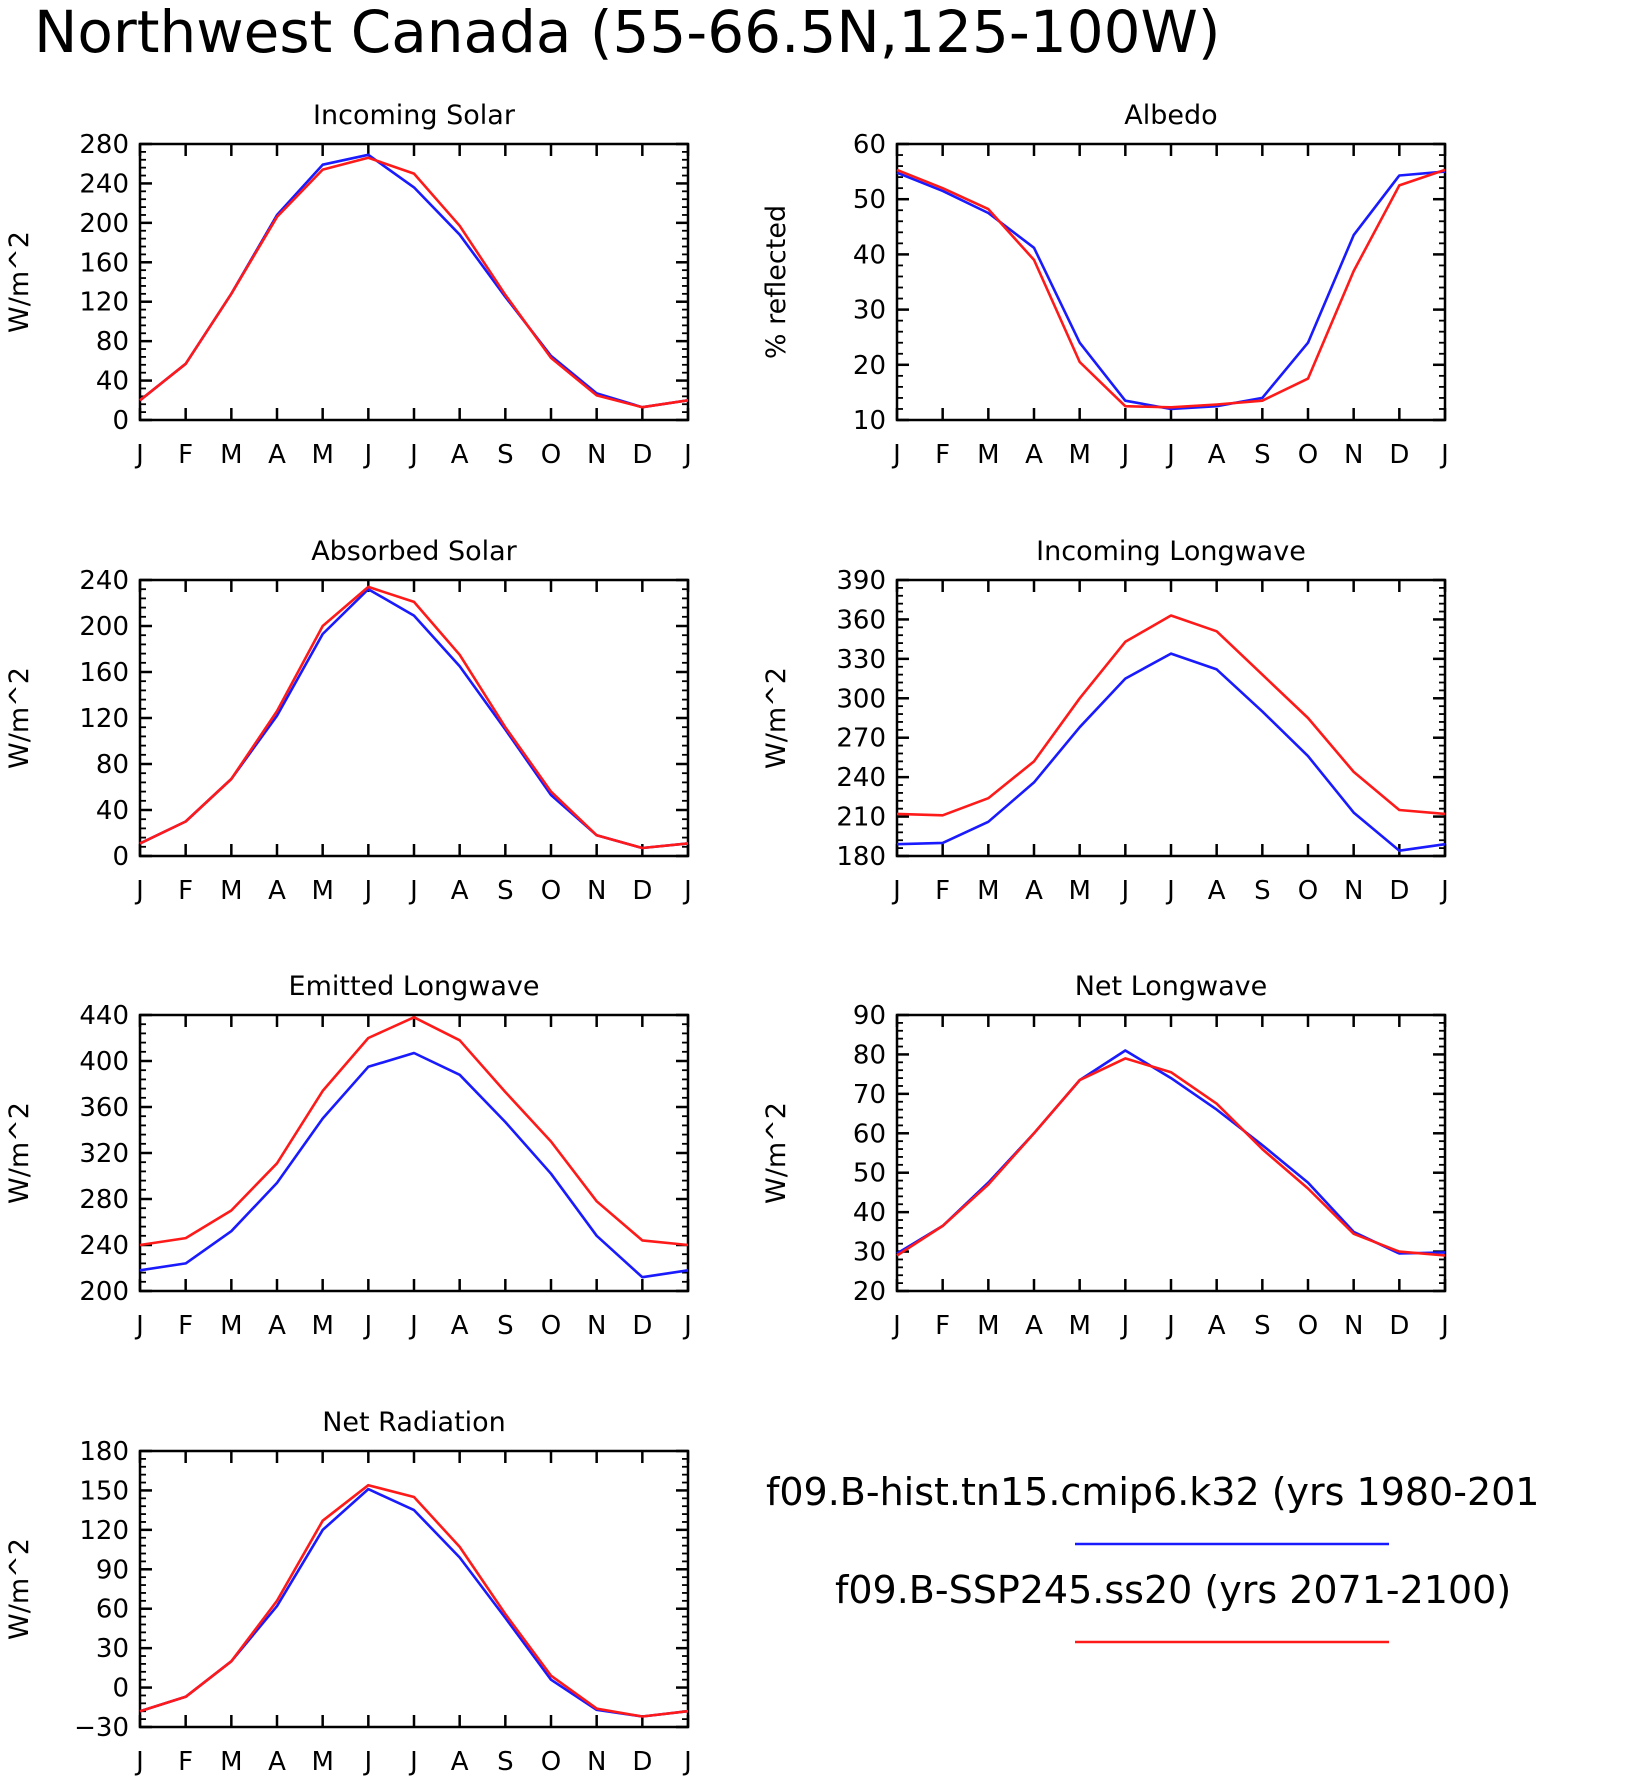 The width and height of the screenshot is (1643, 1783). Describe the element at coordinates (104, 1200) in the screenshot. I see `y-tick-label: 280` at that location.